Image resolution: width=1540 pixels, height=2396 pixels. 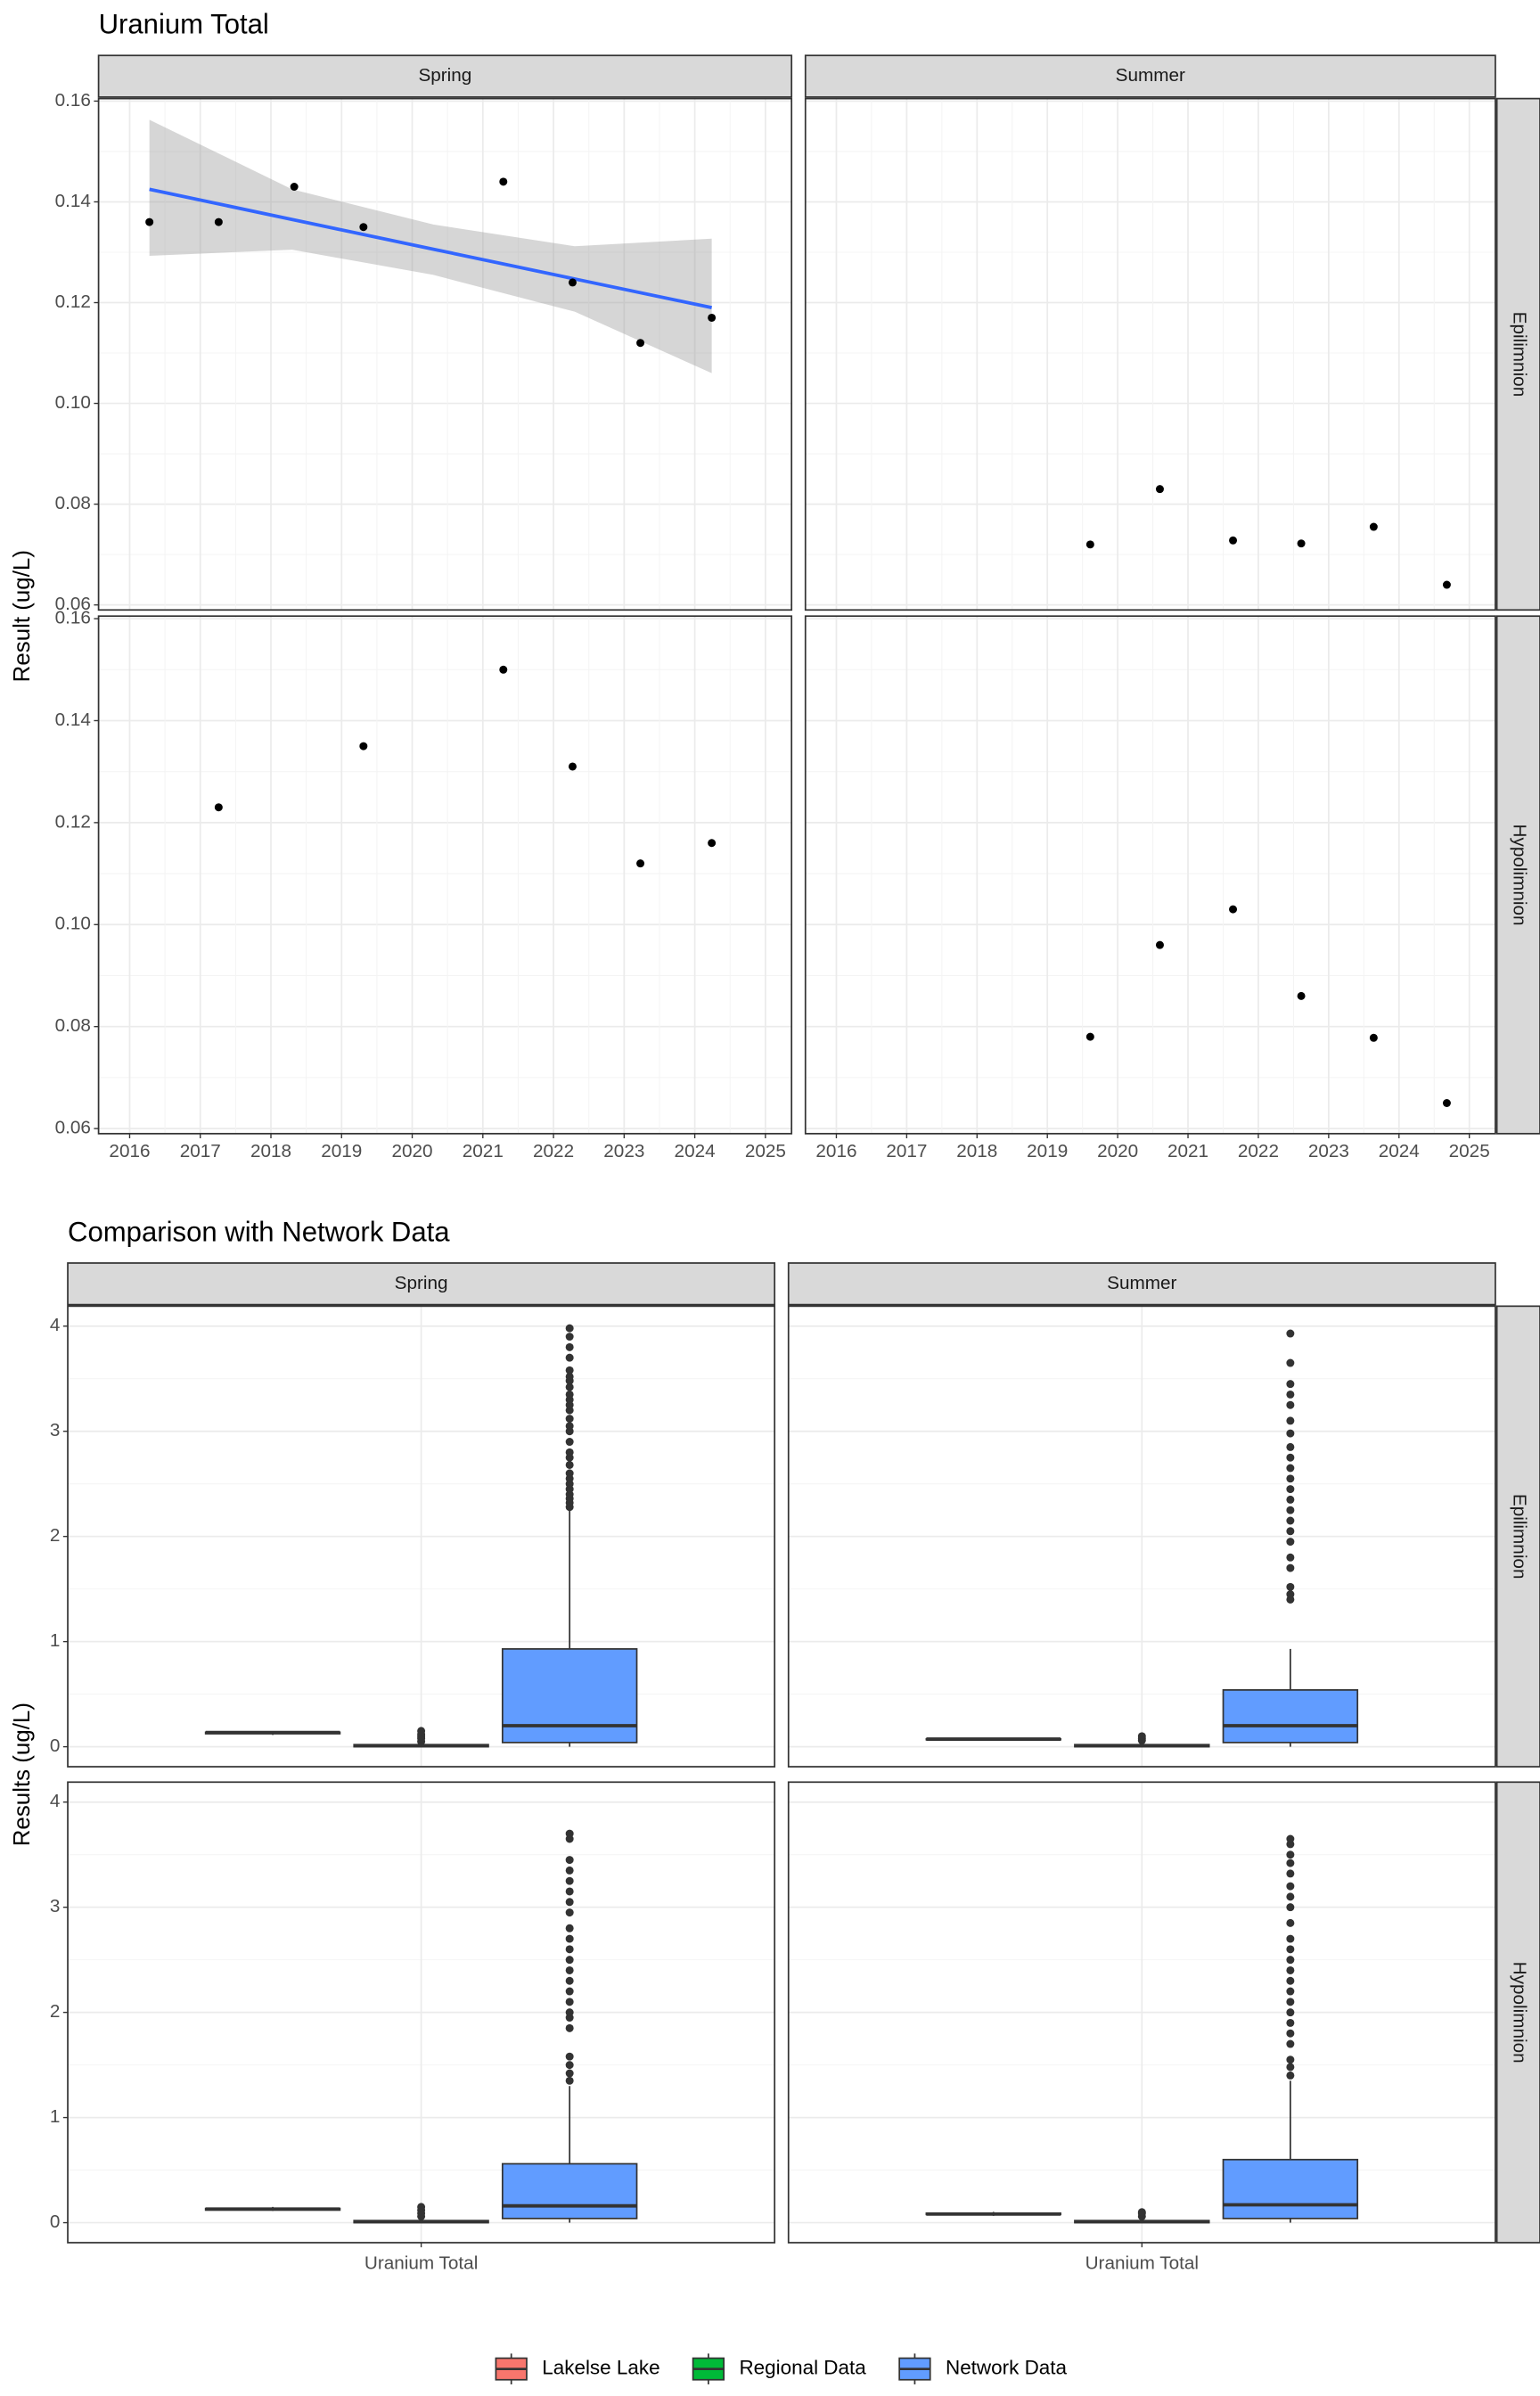 What do you see at coordinates (1007, 2368) in the screenshot?
I see `legend-label: Network Data` at bounding box center [1007, 2368].